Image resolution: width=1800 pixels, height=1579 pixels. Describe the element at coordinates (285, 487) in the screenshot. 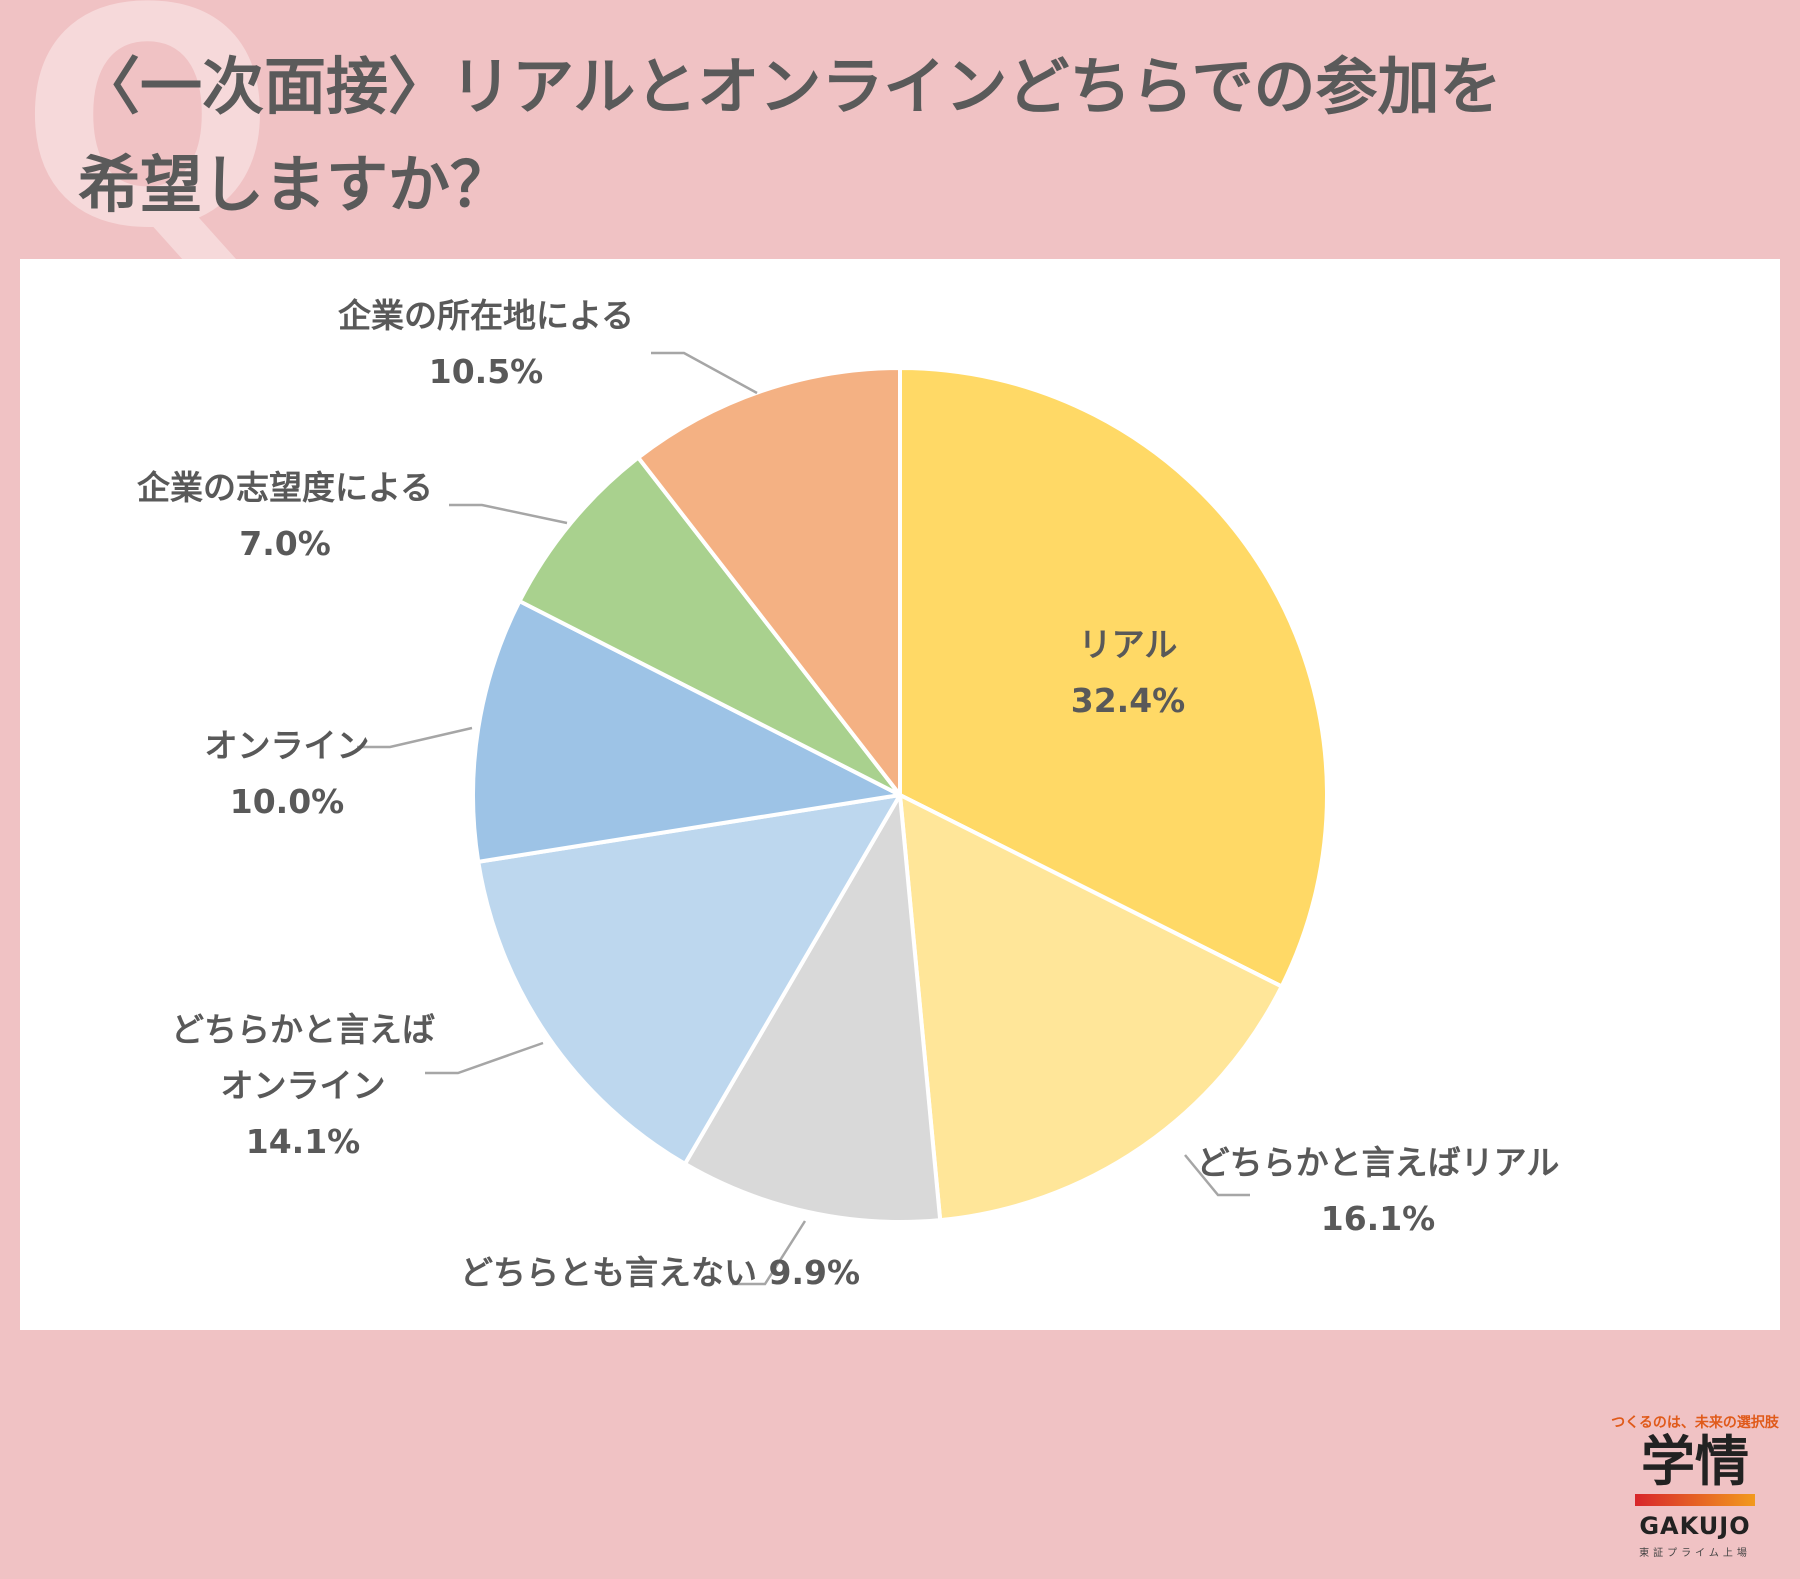

I see `slice-label: 企業の志望度による` at that location.